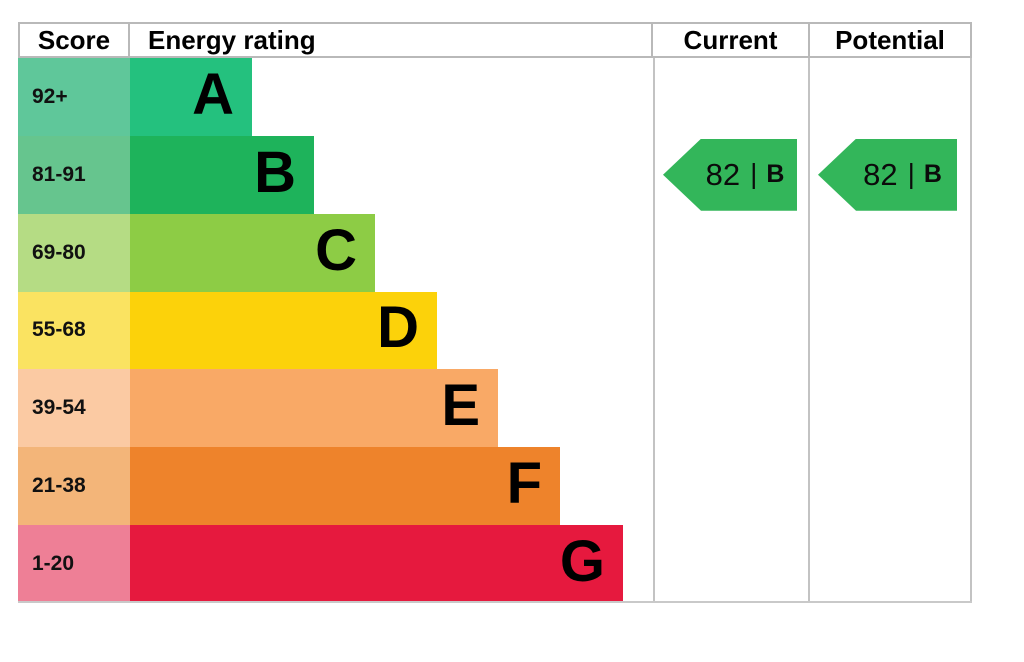  Describe the element at coordinates (495, 97) in the screenshot. I see `band-row-a: 92+ A` at that location.